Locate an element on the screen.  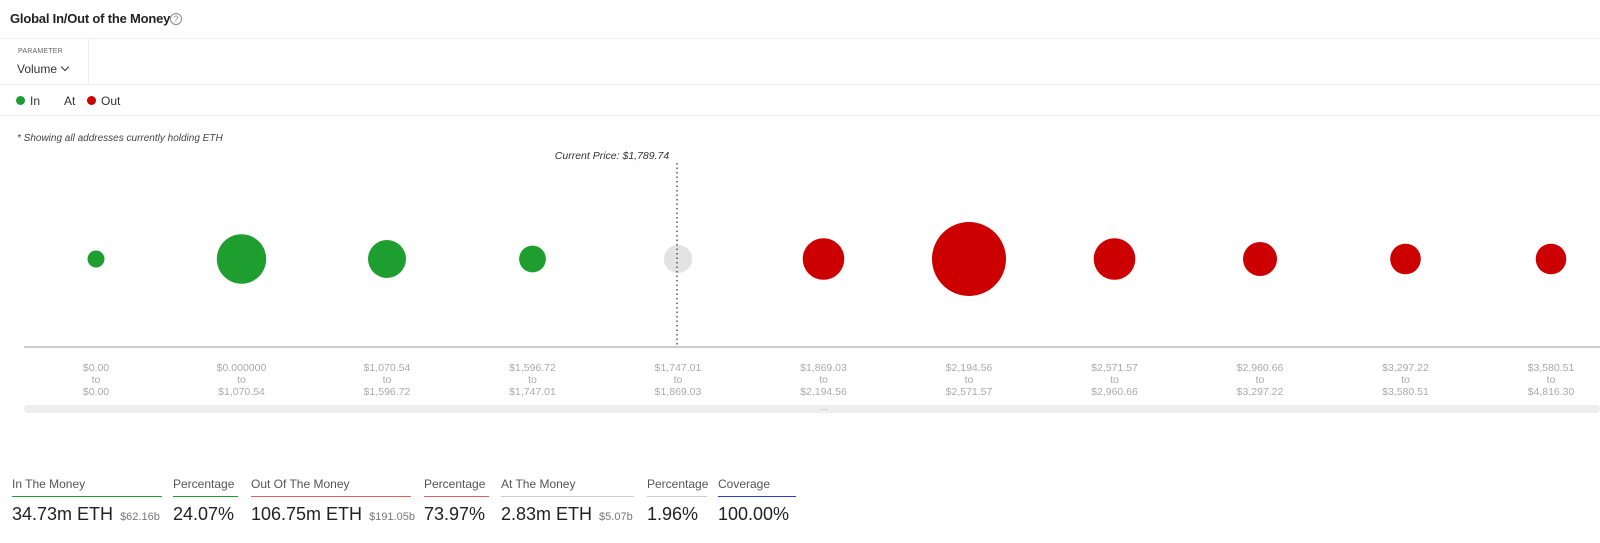
stat-value-row: 106.75m ETH $191.05b is located at coordinates (333, 514).